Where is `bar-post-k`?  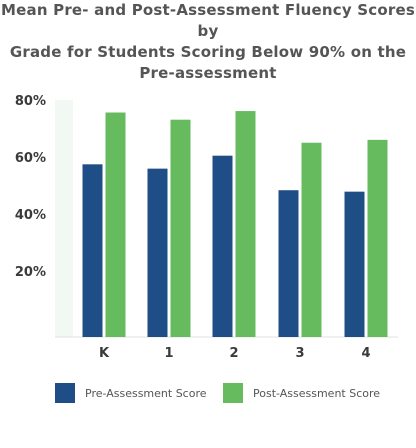 bar-post-k is located at coordinates (115, 224).